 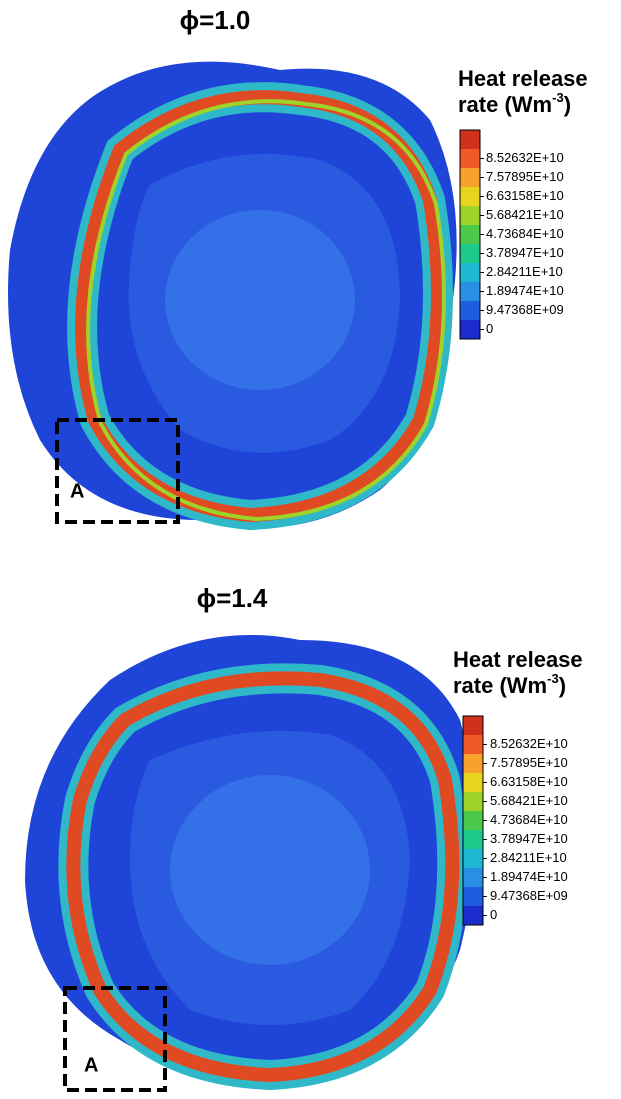 I want to click on panel-title: ϕ=1.0, so click(x=215, y=20).